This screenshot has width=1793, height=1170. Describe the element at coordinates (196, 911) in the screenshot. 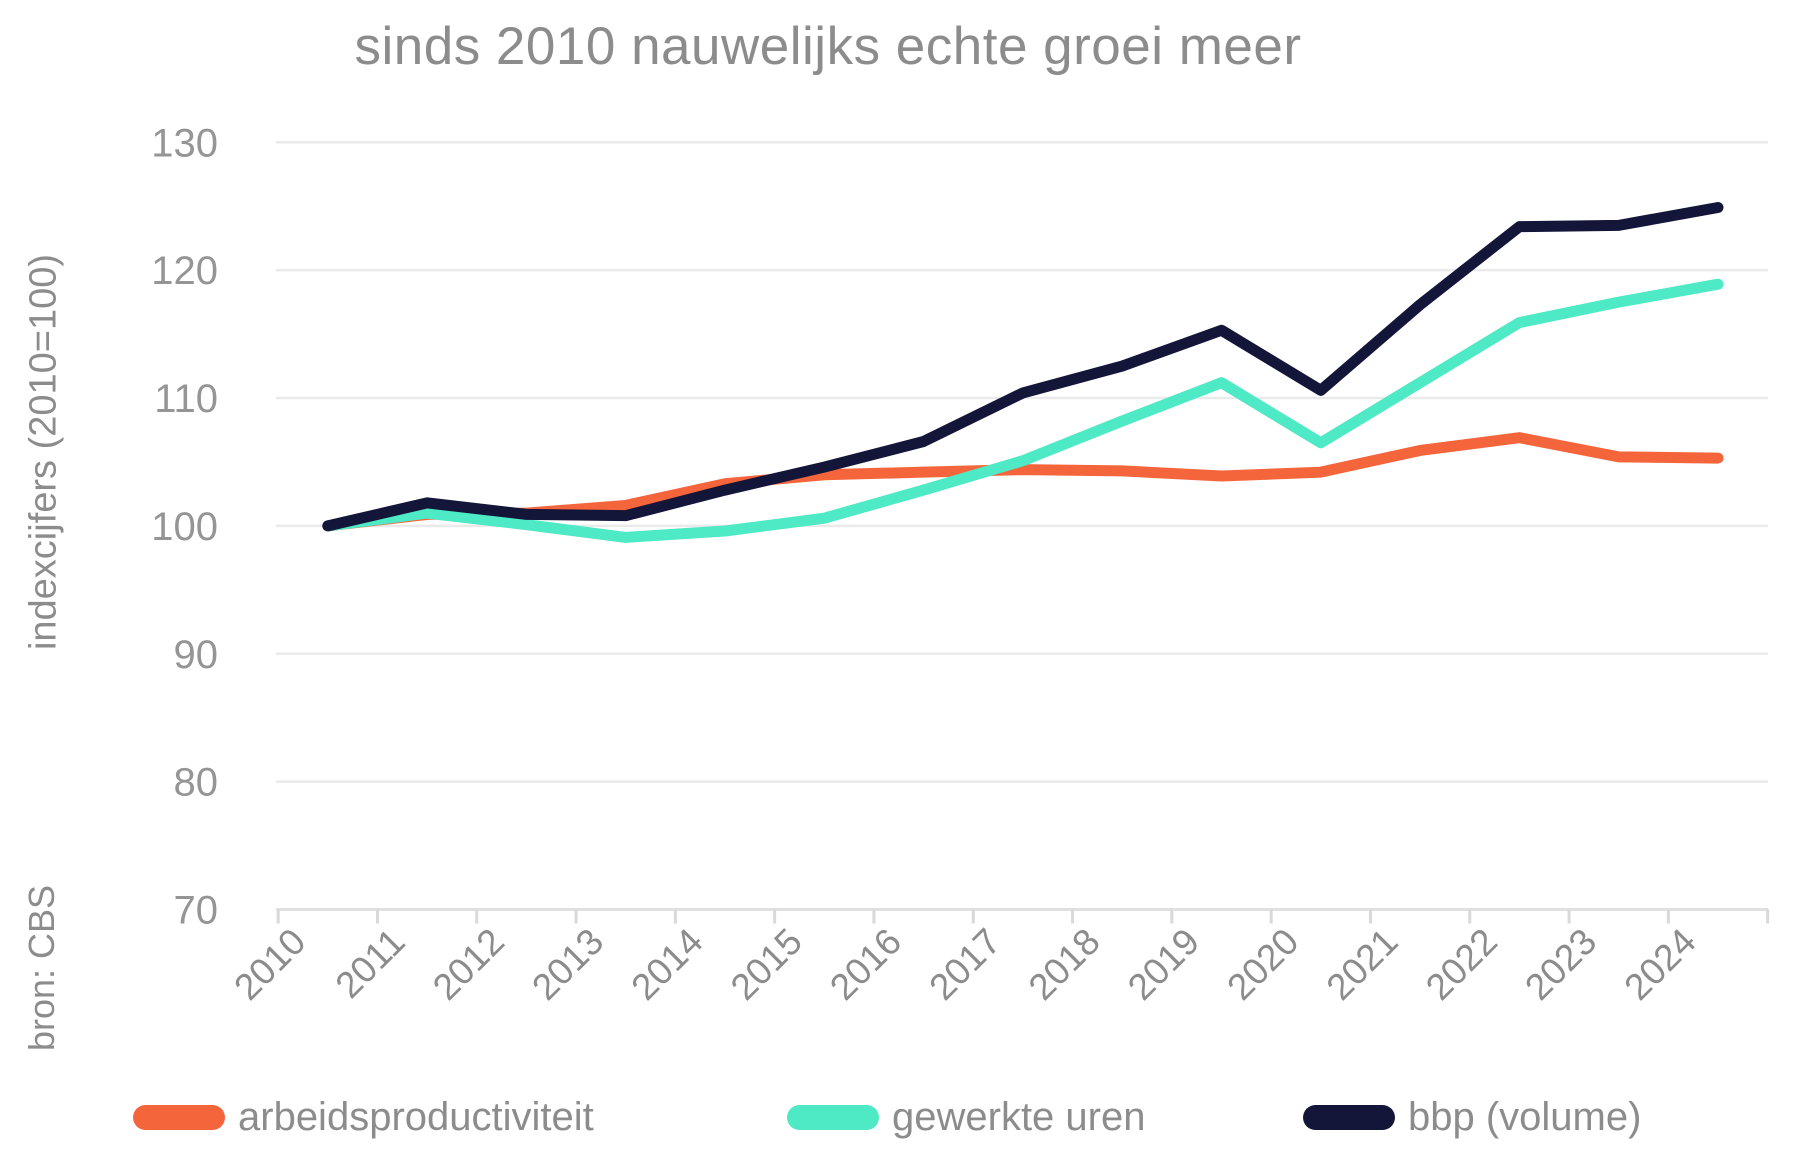

I see `y-tick-label: 70` at that location.